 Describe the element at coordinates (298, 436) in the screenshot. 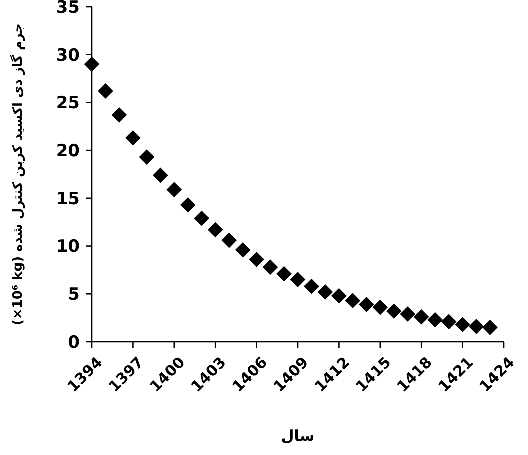

I see `x-axis-title: سال` at that location.